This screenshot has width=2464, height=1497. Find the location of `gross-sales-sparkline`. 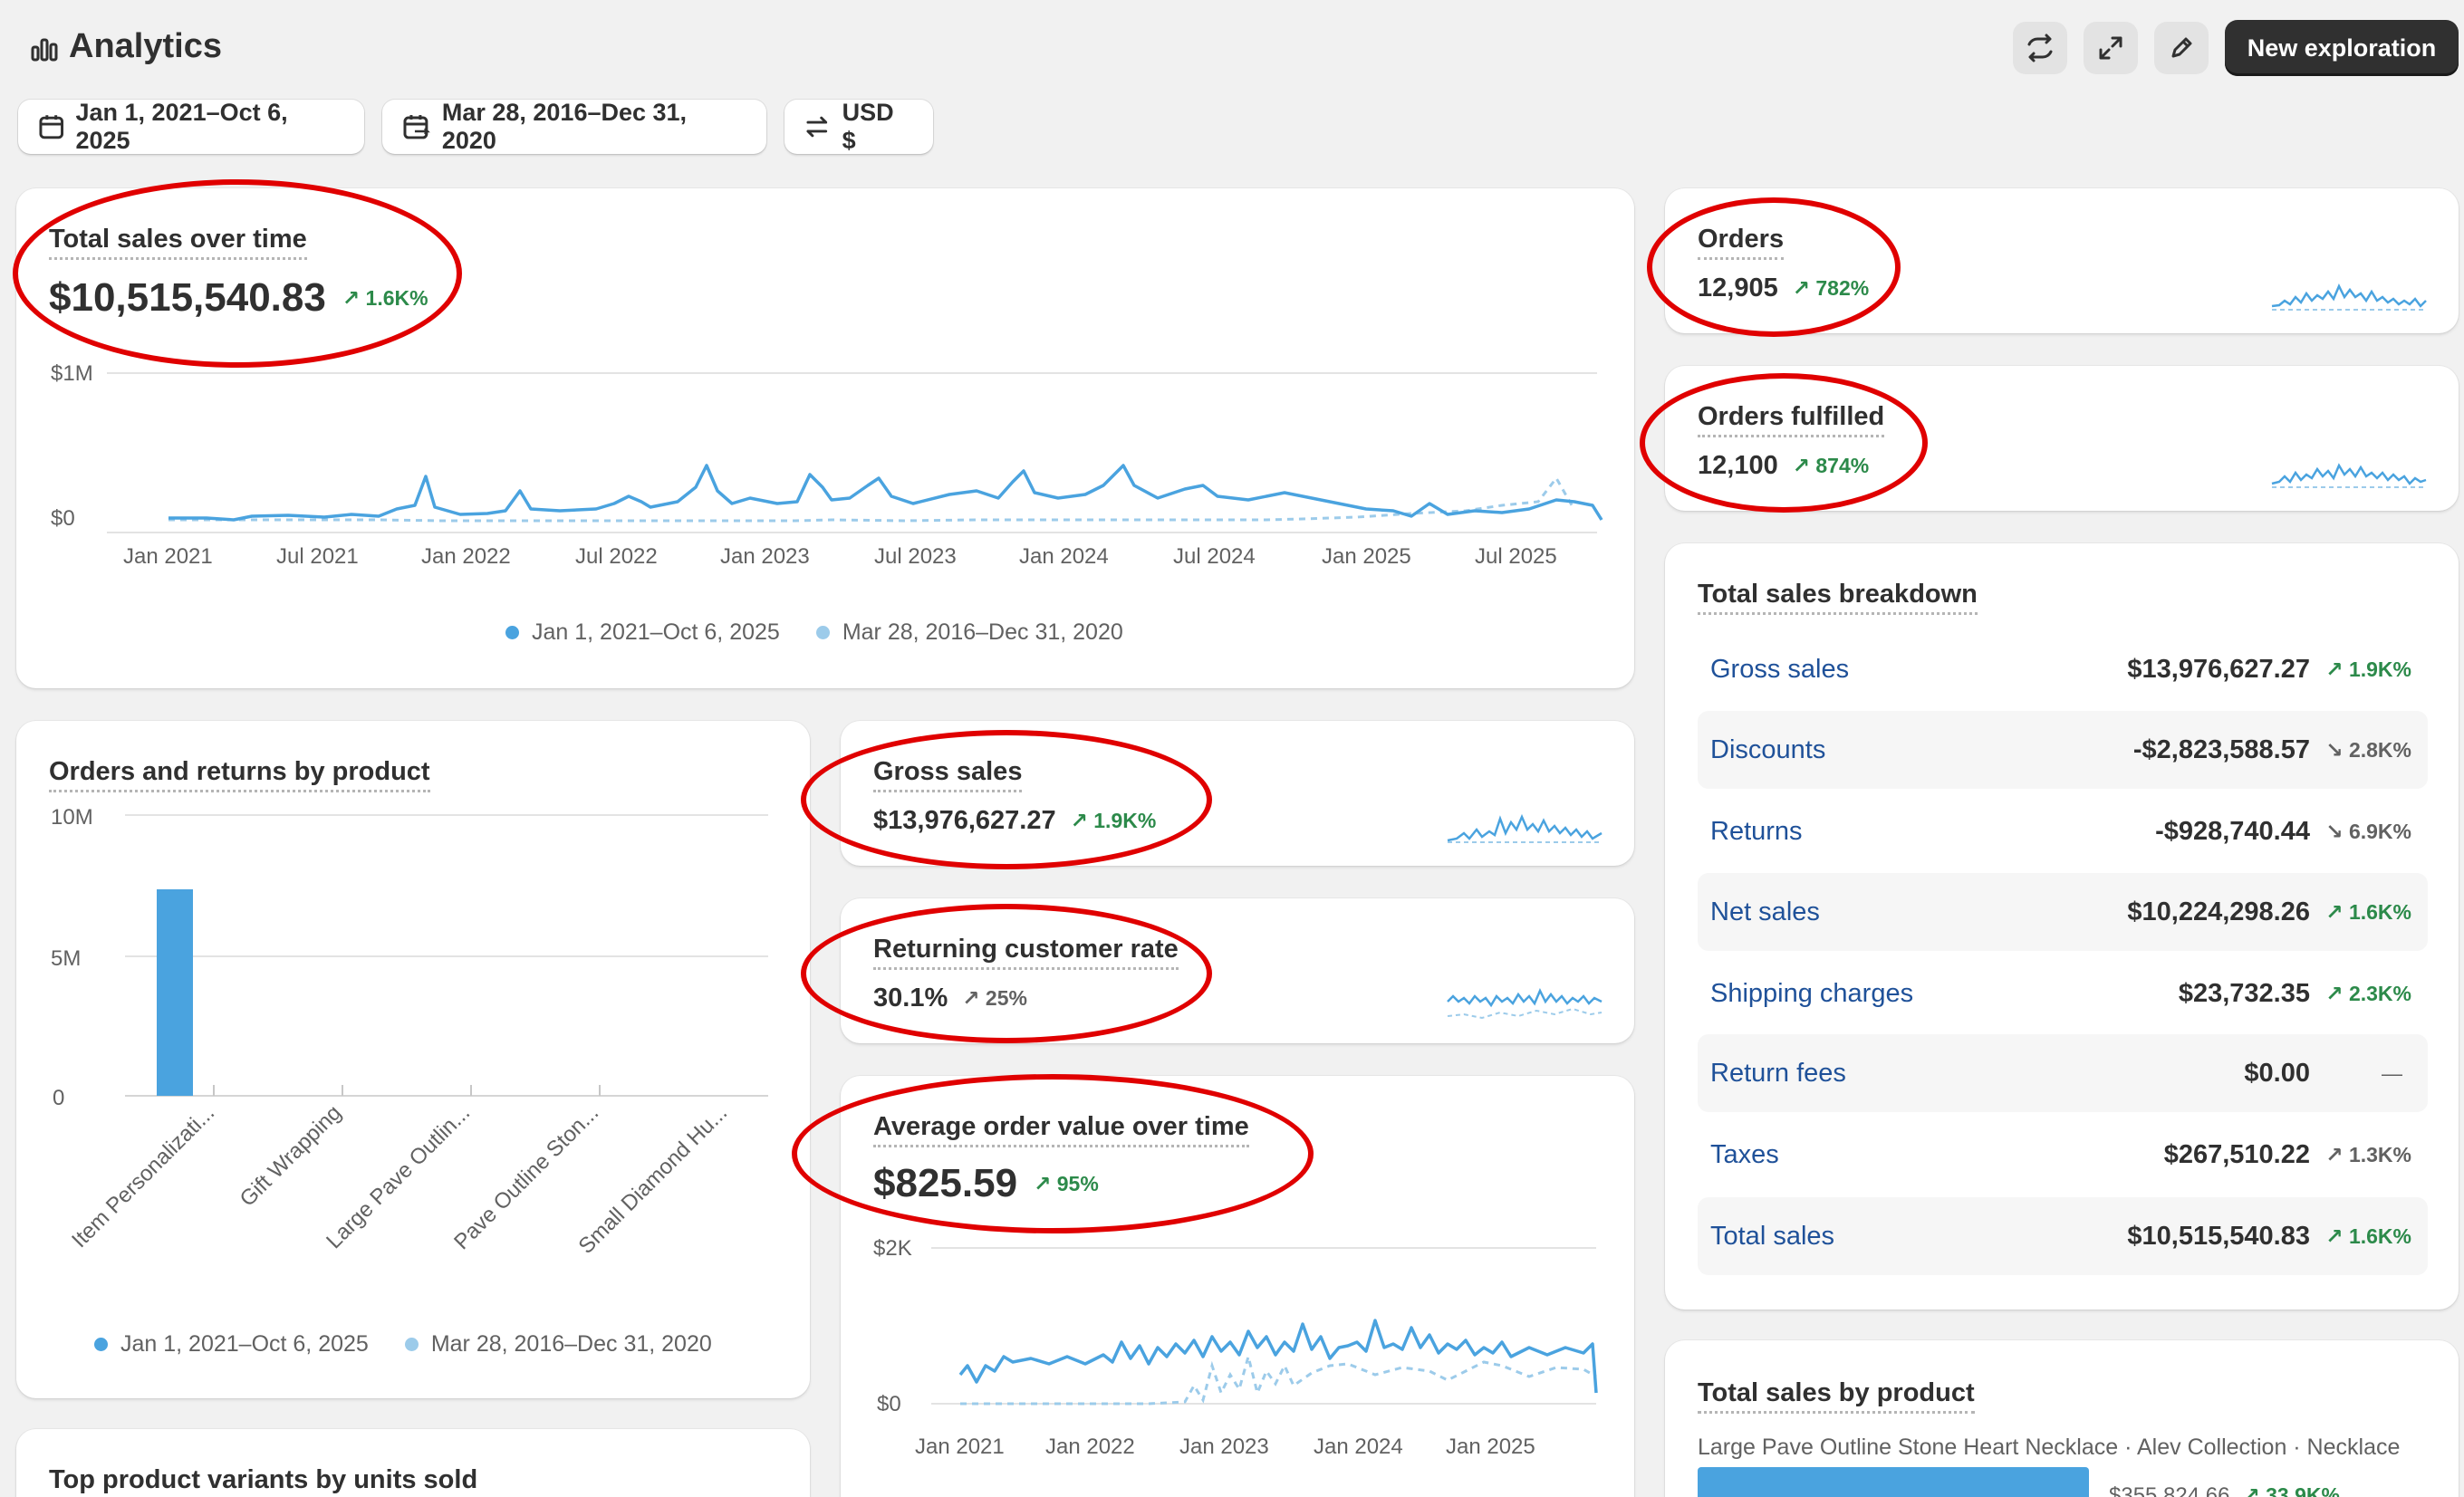

gross-sales-sparkline is located at coordinates (1525, 828).